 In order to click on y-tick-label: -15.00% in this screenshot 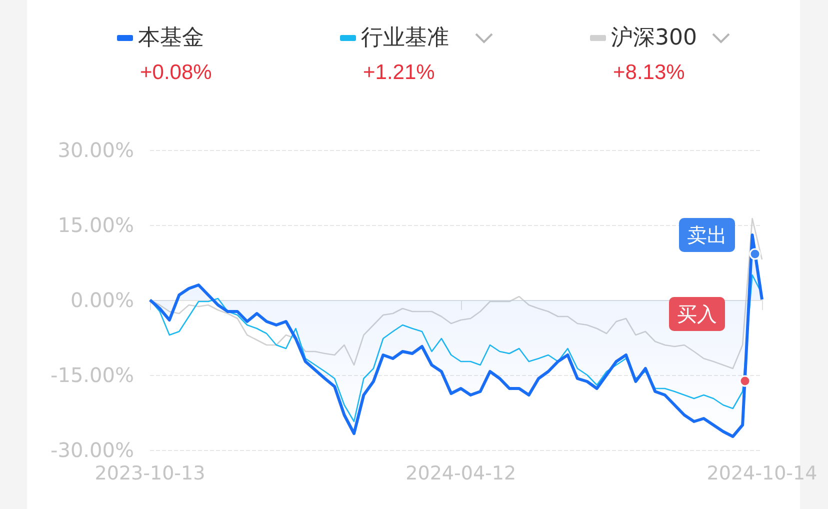, I will do `click(92, 375)`.